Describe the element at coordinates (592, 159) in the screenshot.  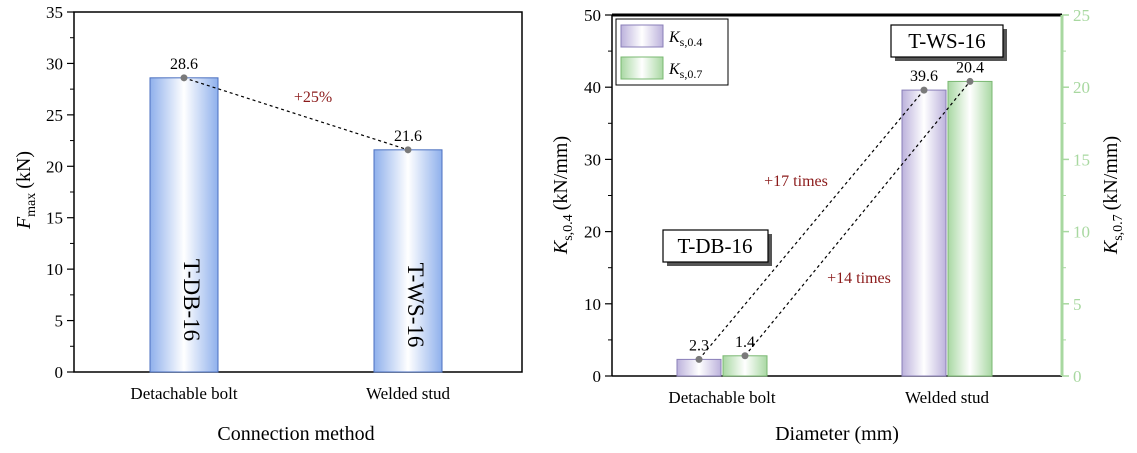
I see `right-left-y-tick-label: 30` at that location.